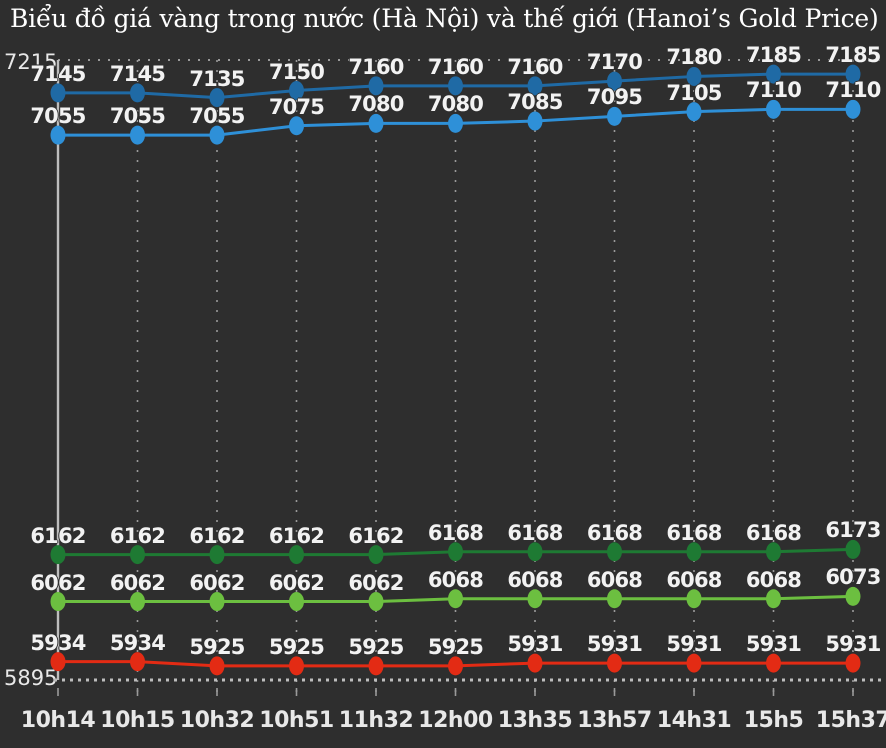 The height and width of the screenshot is (748, 886). What do you see at coordinates (773, 720) in the screenshot?
I see `x-axis-tick-label: 15h5` at bounding box center [773, 720].